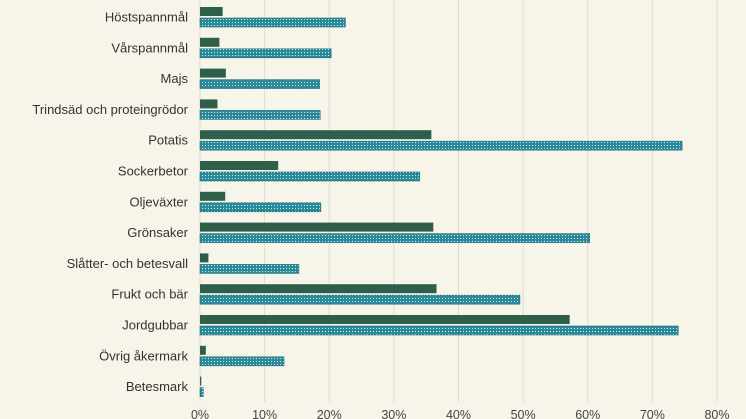 This screenshot has width=746, height=419. What do you see at coordinates (523, 413) in the screenshot?
I see `x-tick-label: 50%` at bounding box center [523, 413].